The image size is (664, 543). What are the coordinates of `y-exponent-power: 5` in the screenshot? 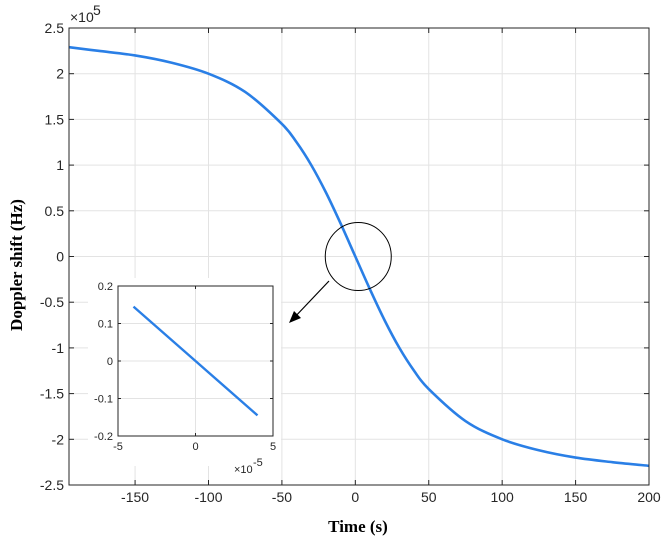 It's located at (97, 10).